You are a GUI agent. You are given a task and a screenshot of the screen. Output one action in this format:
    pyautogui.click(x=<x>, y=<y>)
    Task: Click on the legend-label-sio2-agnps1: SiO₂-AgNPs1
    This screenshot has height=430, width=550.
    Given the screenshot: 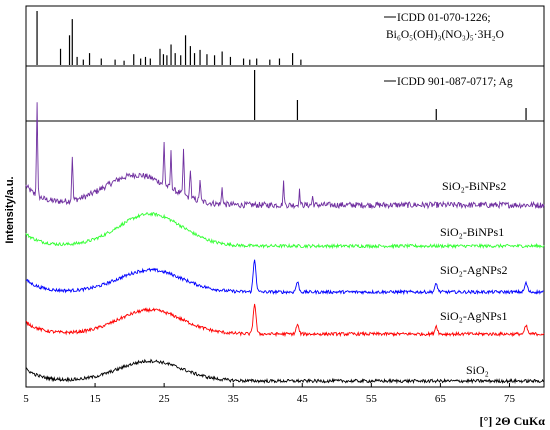 What is the action you would take?
    pyautogui.click(x=474, y=316)
    